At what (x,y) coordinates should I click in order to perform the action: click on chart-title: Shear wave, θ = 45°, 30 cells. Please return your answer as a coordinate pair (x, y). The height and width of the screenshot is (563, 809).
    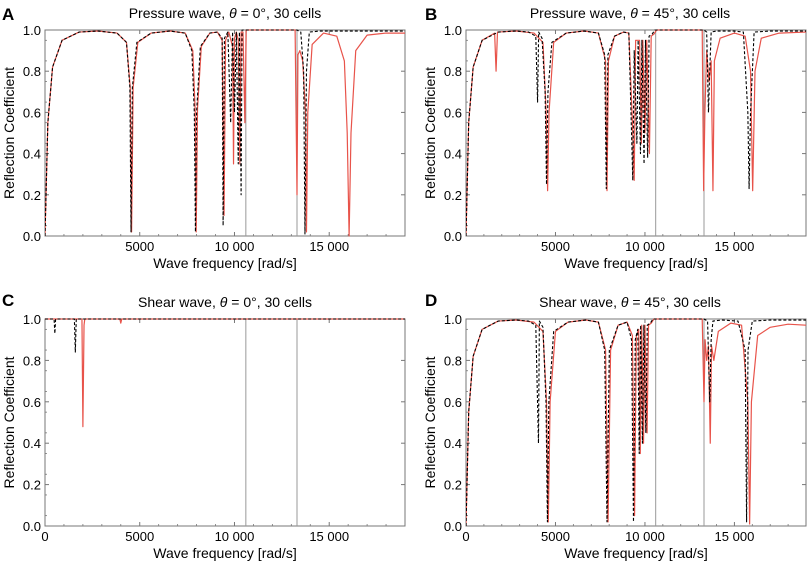
    Looking at the image, I should click on (630, 302).